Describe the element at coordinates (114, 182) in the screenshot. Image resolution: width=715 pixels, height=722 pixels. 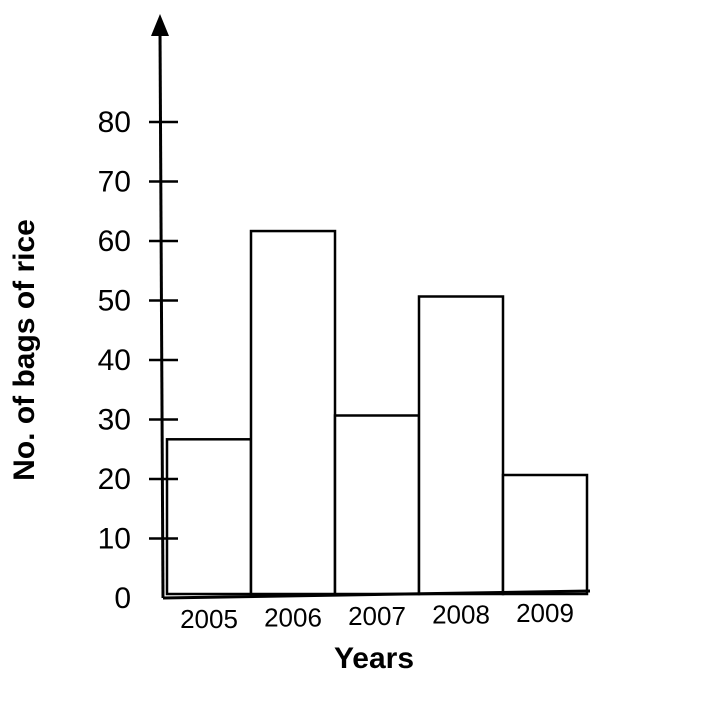
I see `y-tick-label-70: 70` at that location.